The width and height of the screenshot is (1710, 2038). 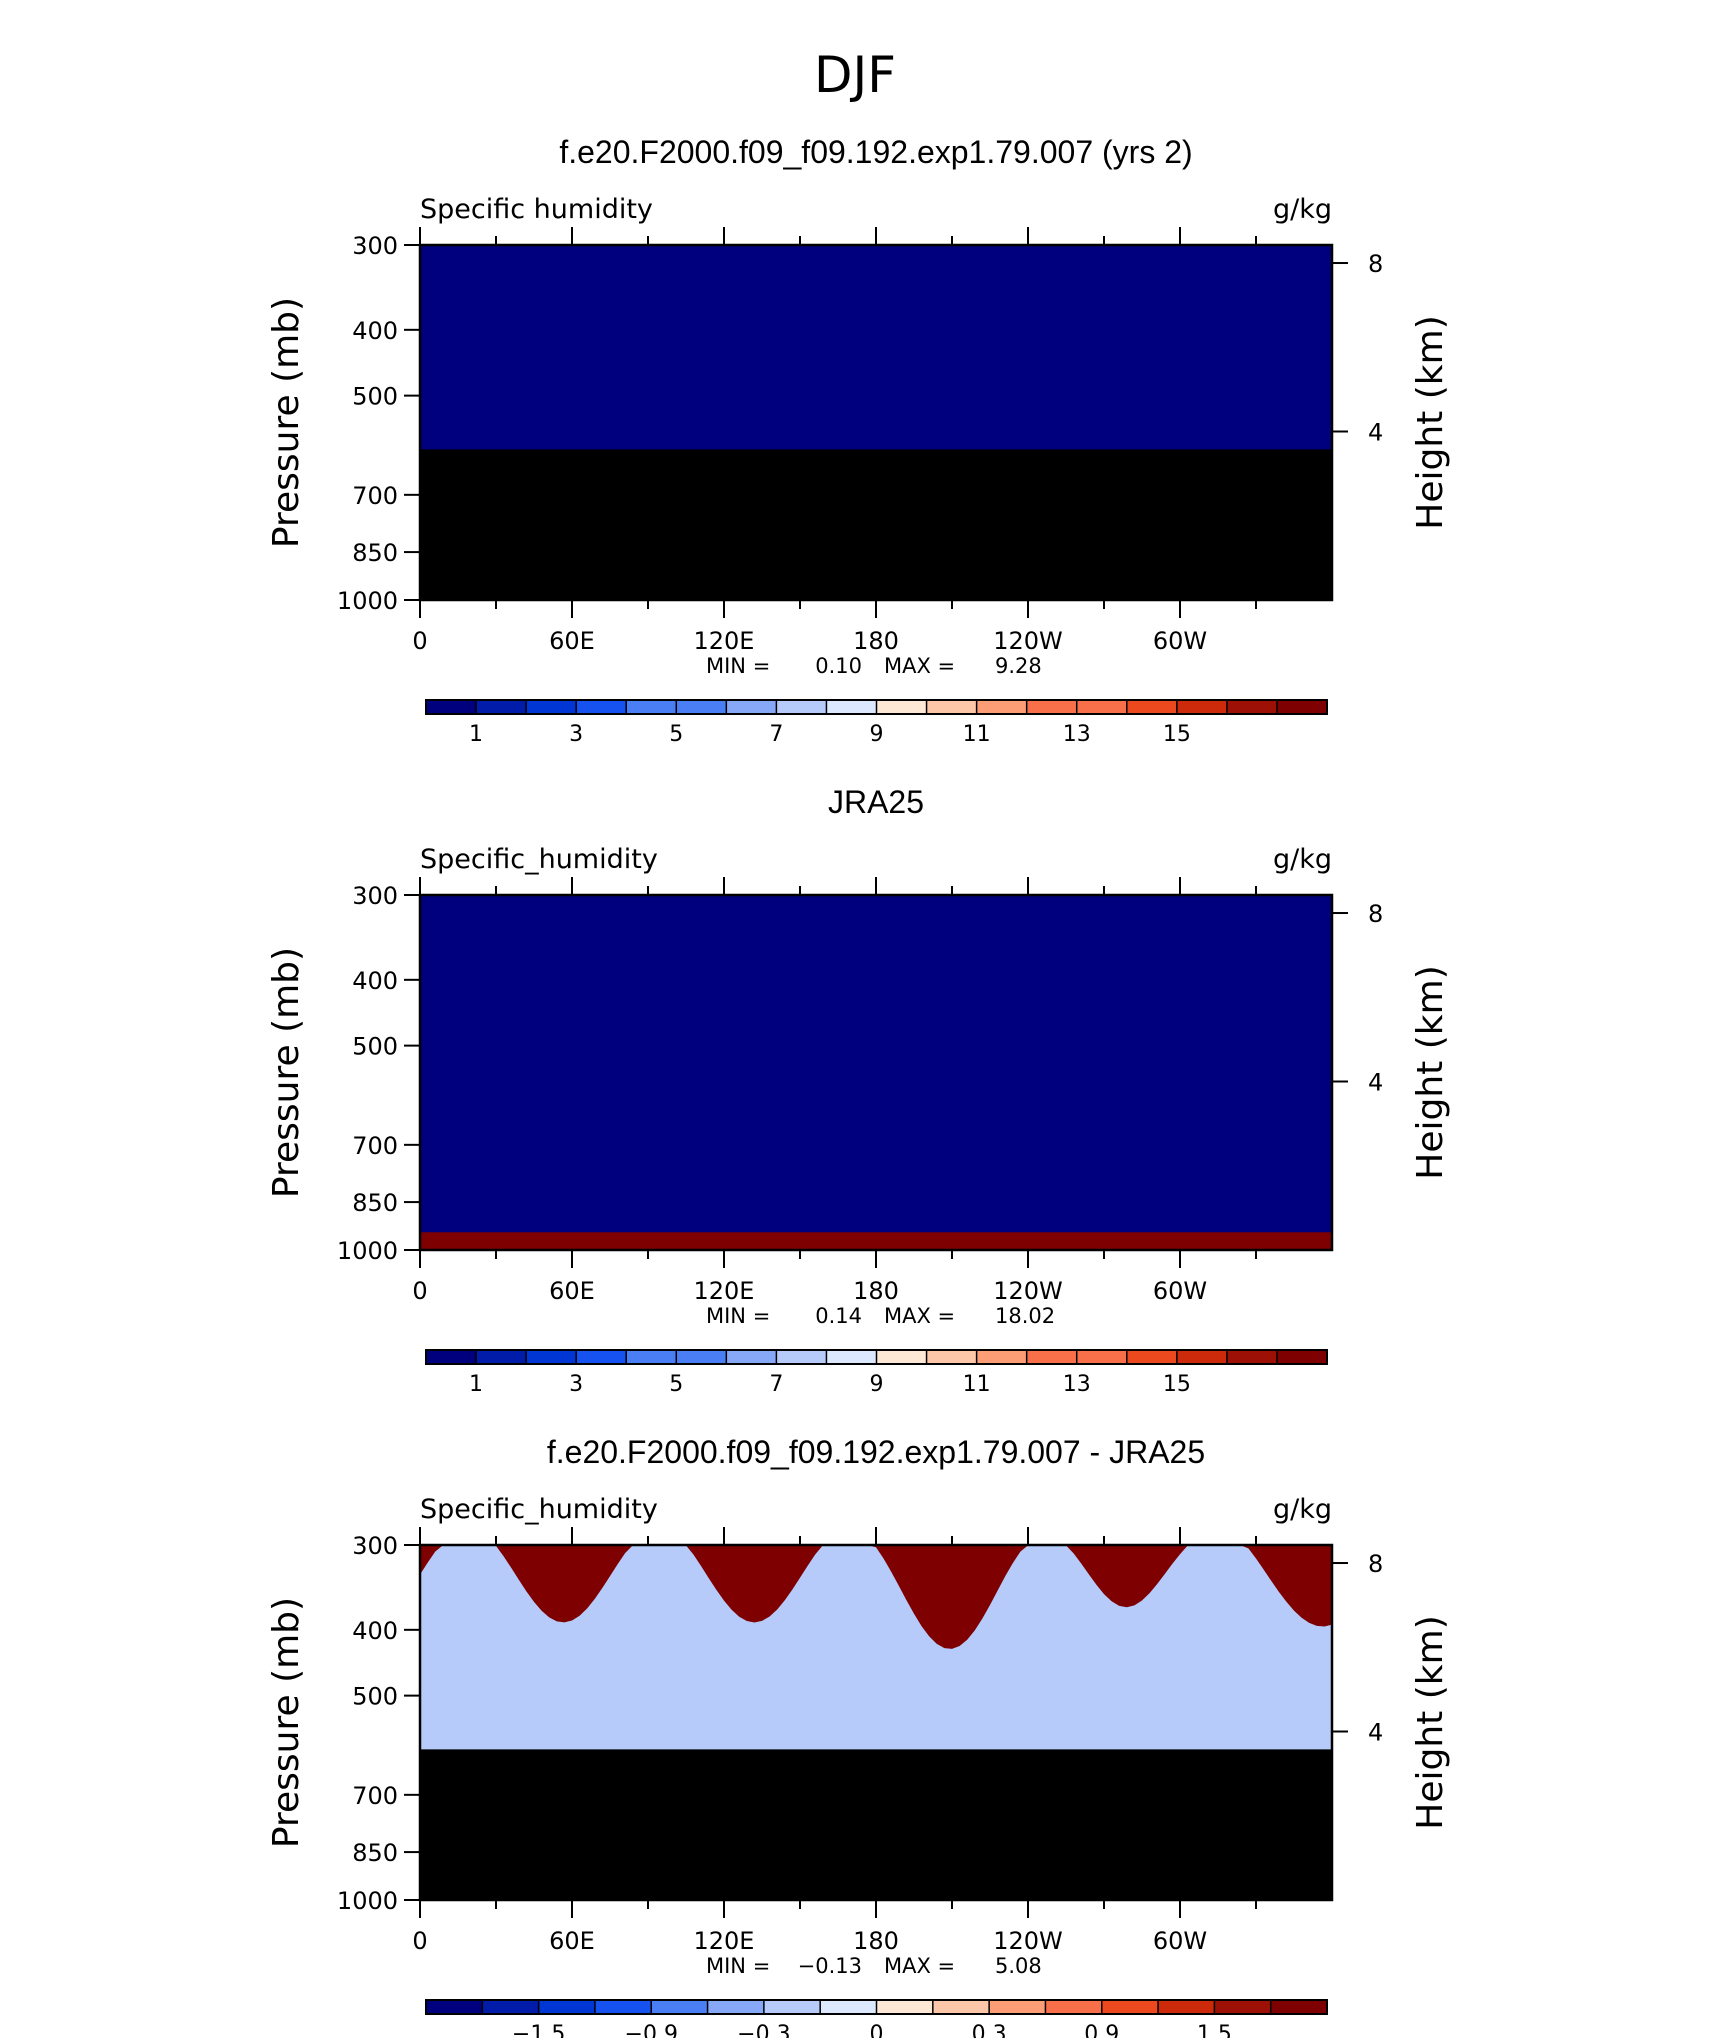 I want to click on colorbar-tick-label: −0.9, so click(x=651, y=2030).